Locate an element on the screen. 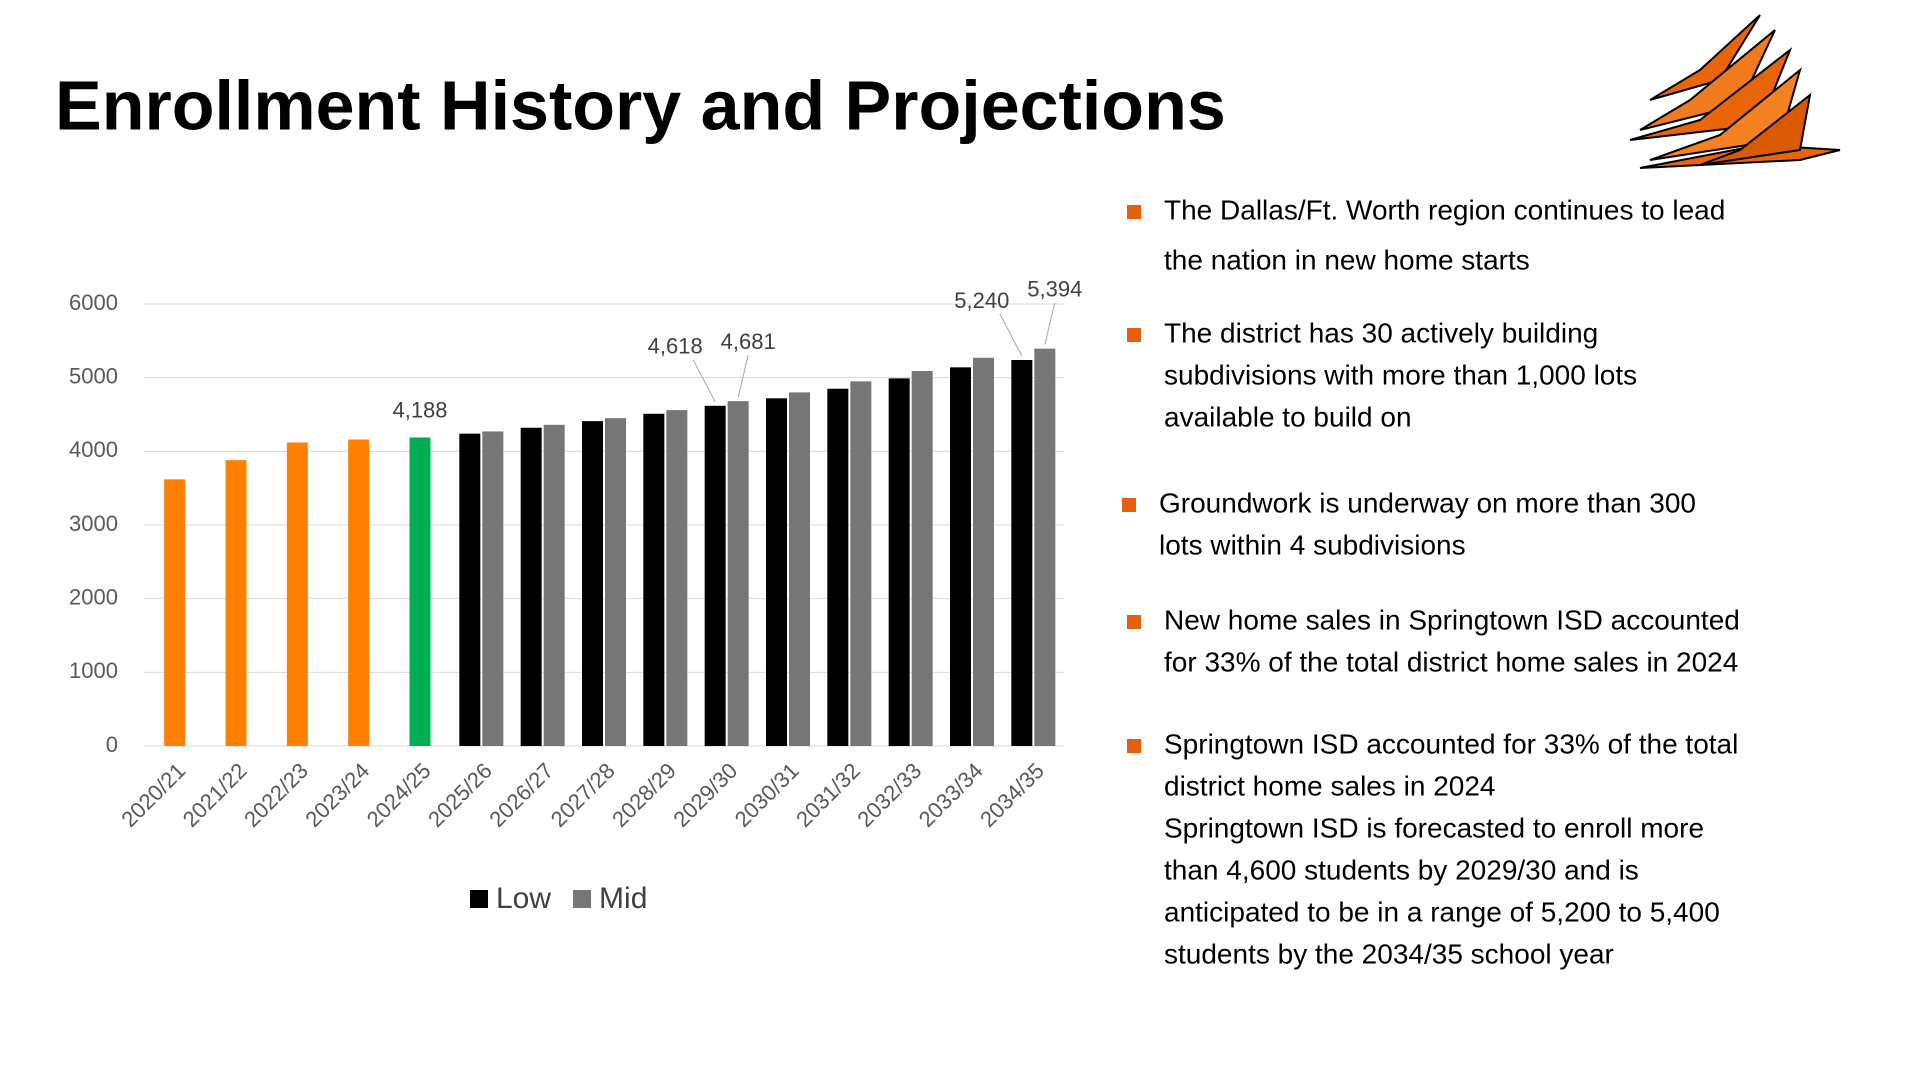 This screenshot has width=1920, height=1080. bullet-text: The district has 30 actively building is located at coordinates (1381, 332).